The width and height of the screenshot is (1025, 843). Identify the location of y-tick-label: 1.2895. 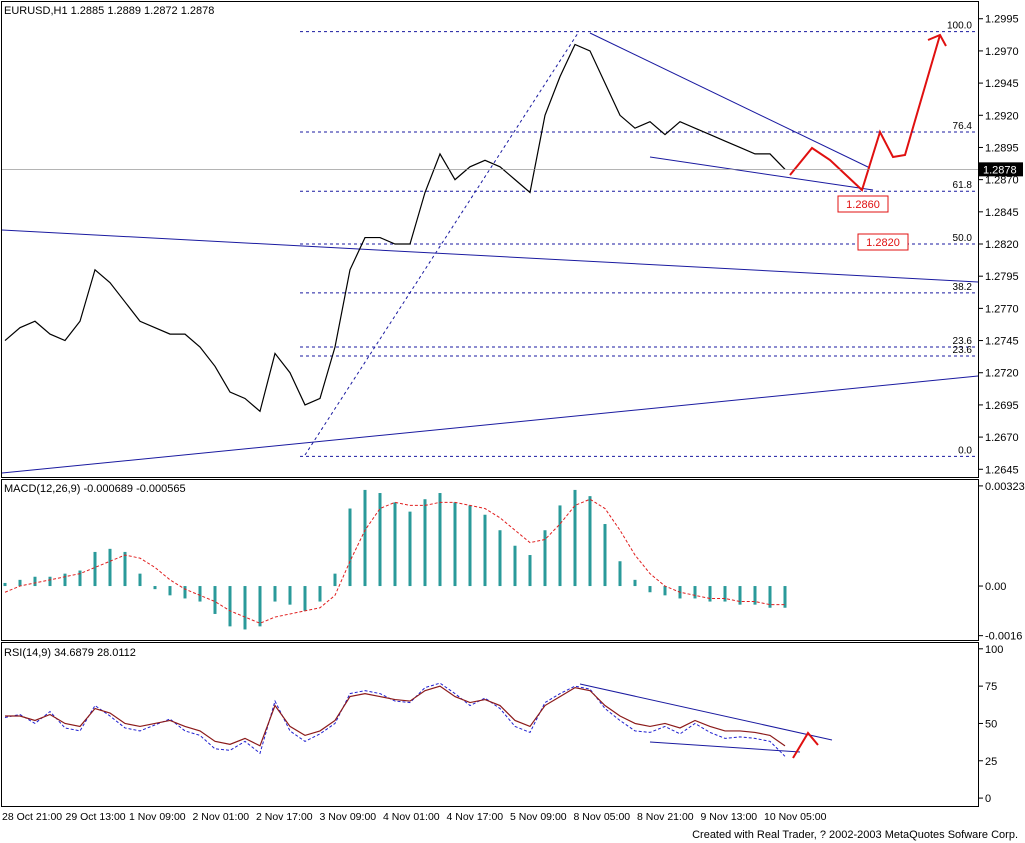
(1002, 148).